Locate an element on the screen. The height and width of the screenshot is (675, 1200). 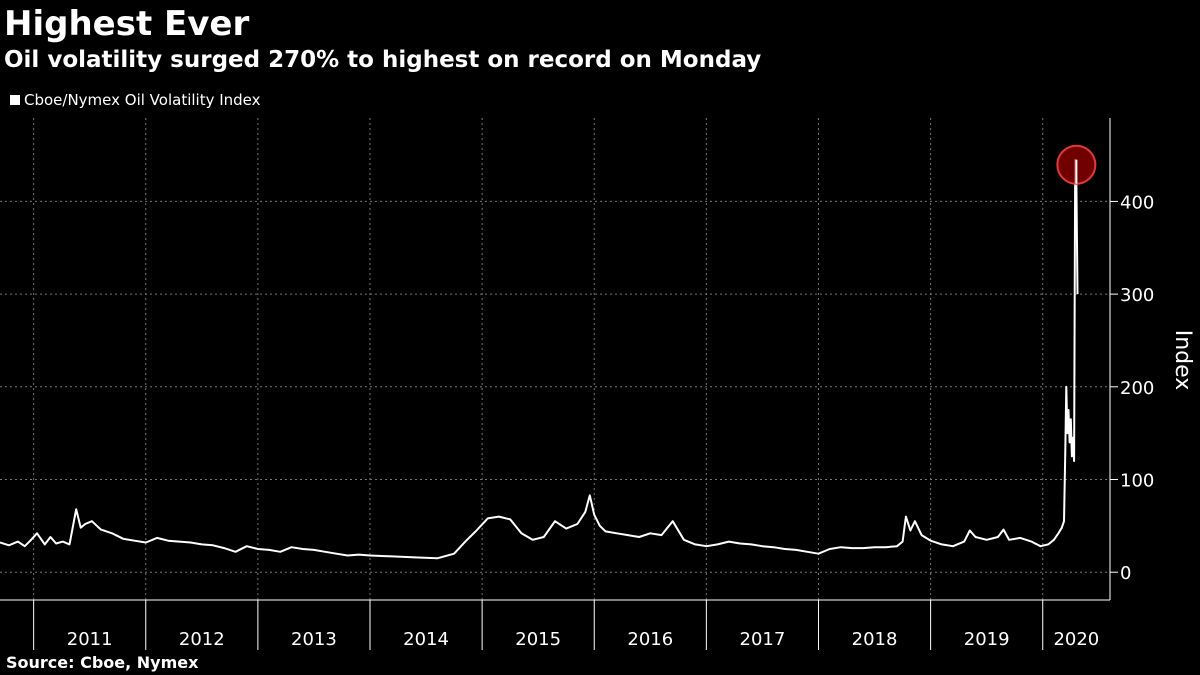
legend-swatch is located at coordinates (15, 100).